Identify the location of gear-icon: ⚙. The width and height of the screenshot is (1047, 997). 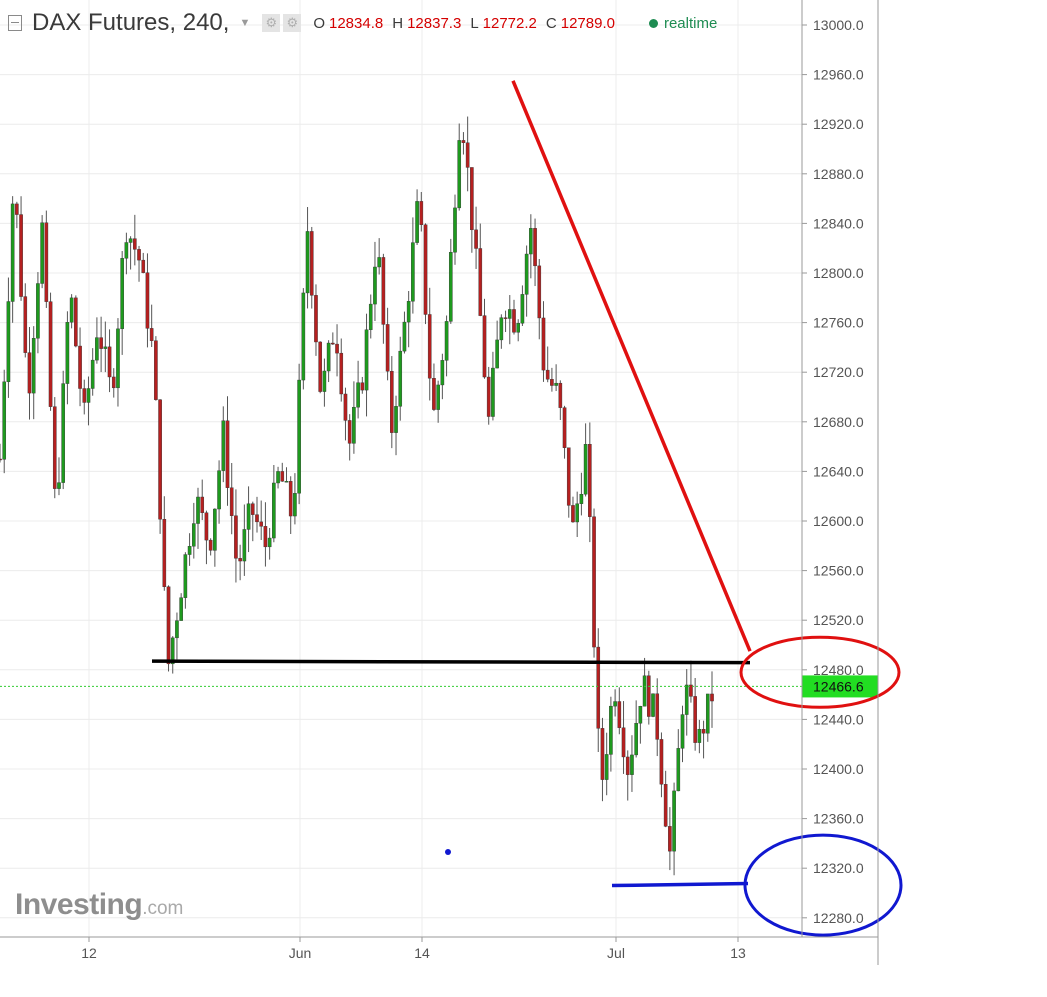
(292, 23).